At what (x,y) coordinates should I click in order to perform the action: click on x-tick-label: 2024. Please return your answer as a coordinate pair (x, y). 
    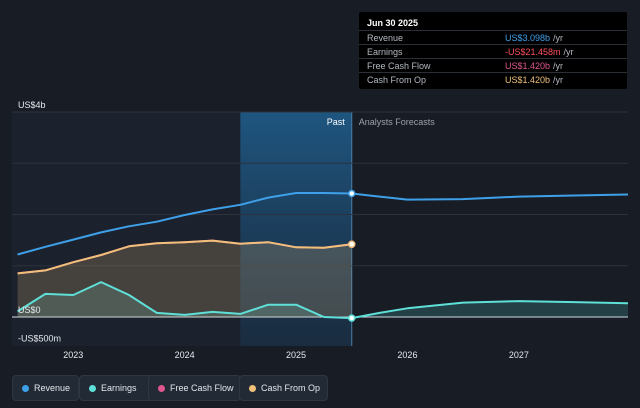
    Looking at the image, I should click on (185, 355).